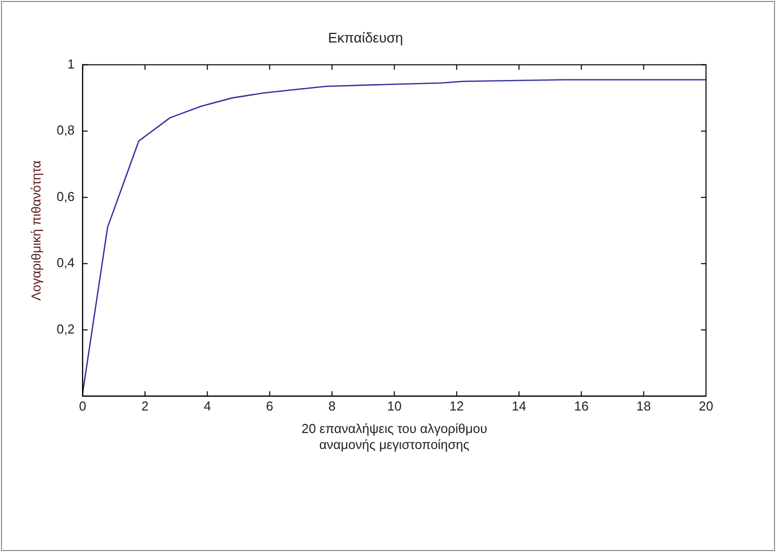  Describe the element at coordinates (65, 196) in the screenshot. I see `y-tick-label: 0,6` at that location.